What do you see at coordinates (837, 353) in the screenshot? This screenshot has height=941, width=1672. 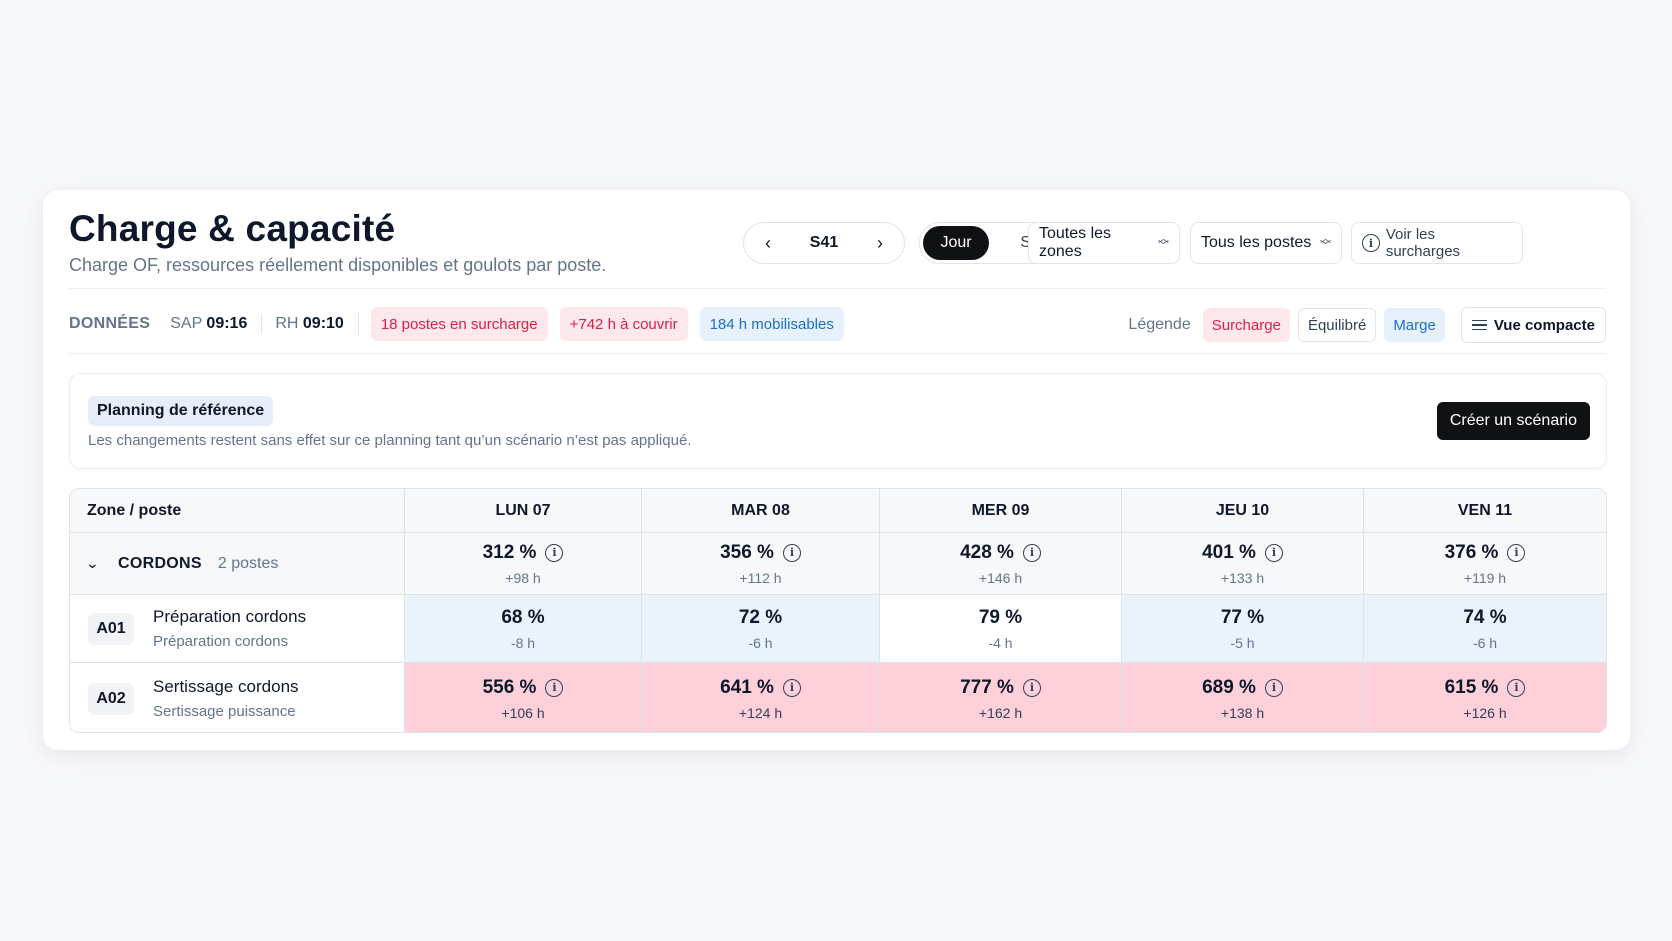 I see `data-divider` at bounding box center [837, 353].